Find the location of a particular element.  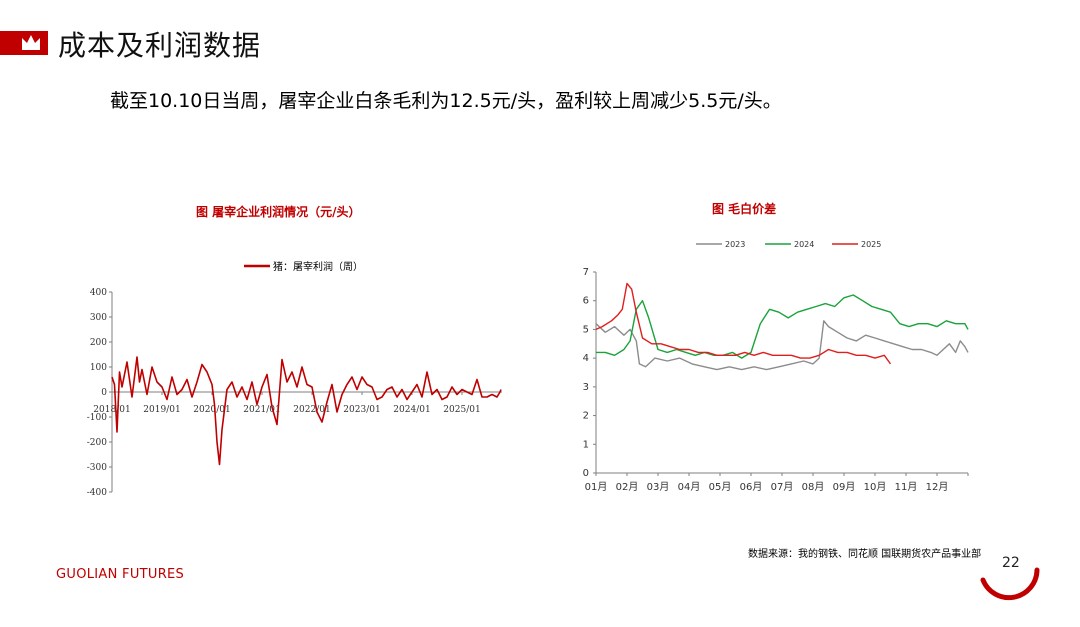

x-tick-label: 02月 is located at coordinates (627, 487).